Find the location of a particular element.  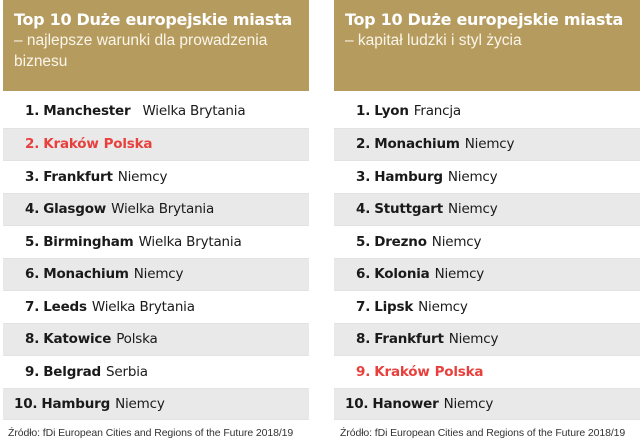

city-name: Drezno is located at coordinates (400, 241).